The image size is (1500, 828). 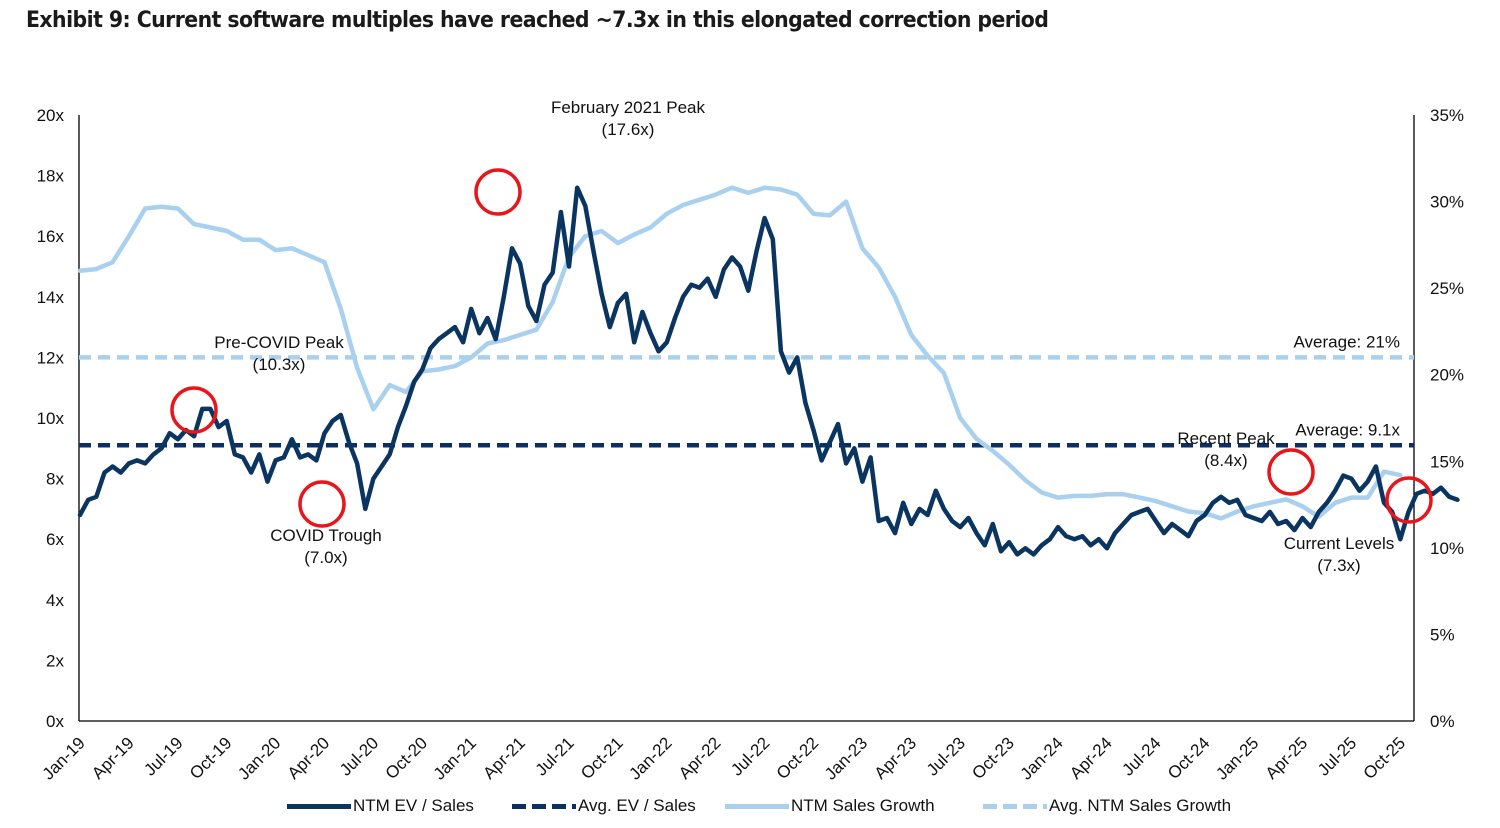 I want to click on avg-ev-sales-label: Average: 9.1x, so click(x=1347, y=429).